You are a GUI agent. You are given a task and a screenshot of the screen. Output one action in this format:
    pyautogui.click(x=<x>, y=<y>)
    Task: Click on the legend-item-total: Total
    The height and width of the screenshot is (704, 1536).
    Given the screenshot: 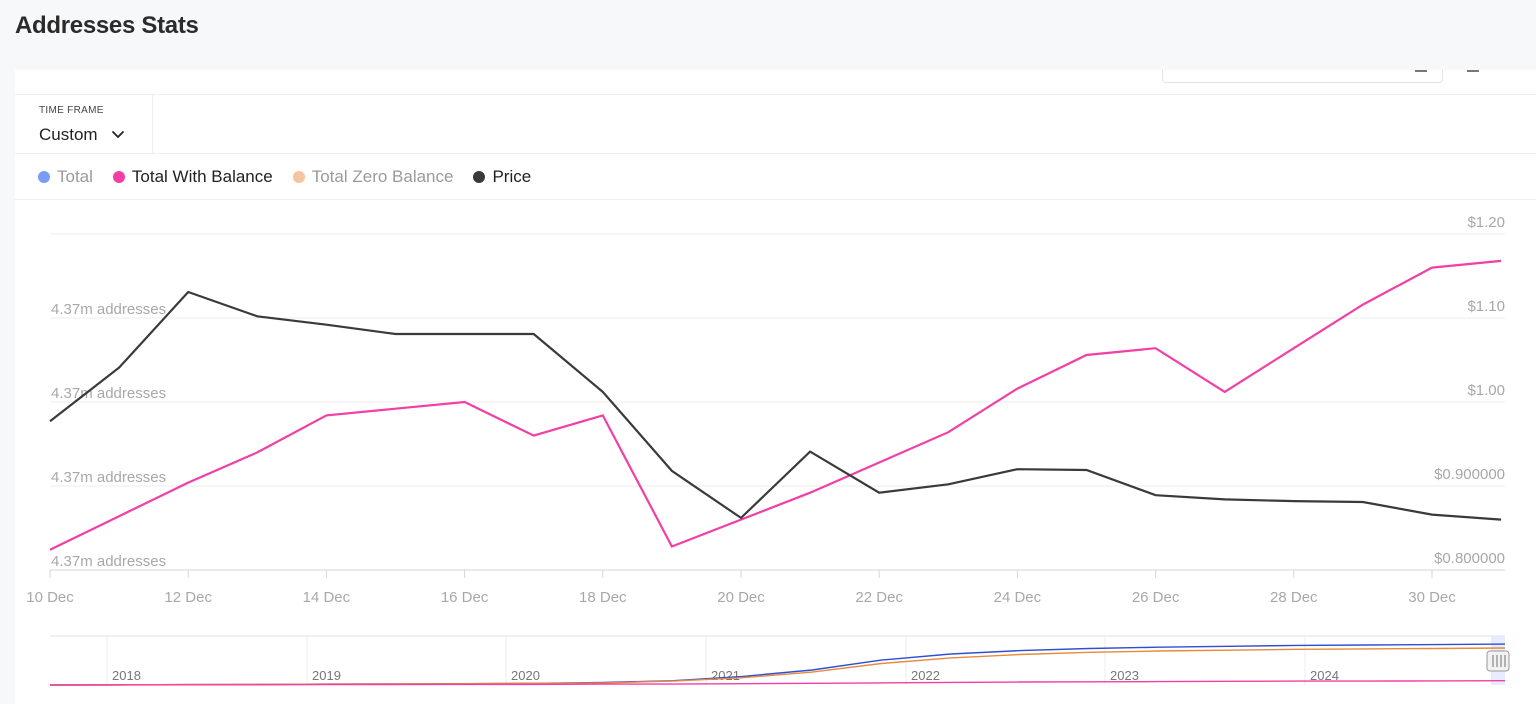 What is the action you would take?
    pyautogui.click(x=65, y=177)
    